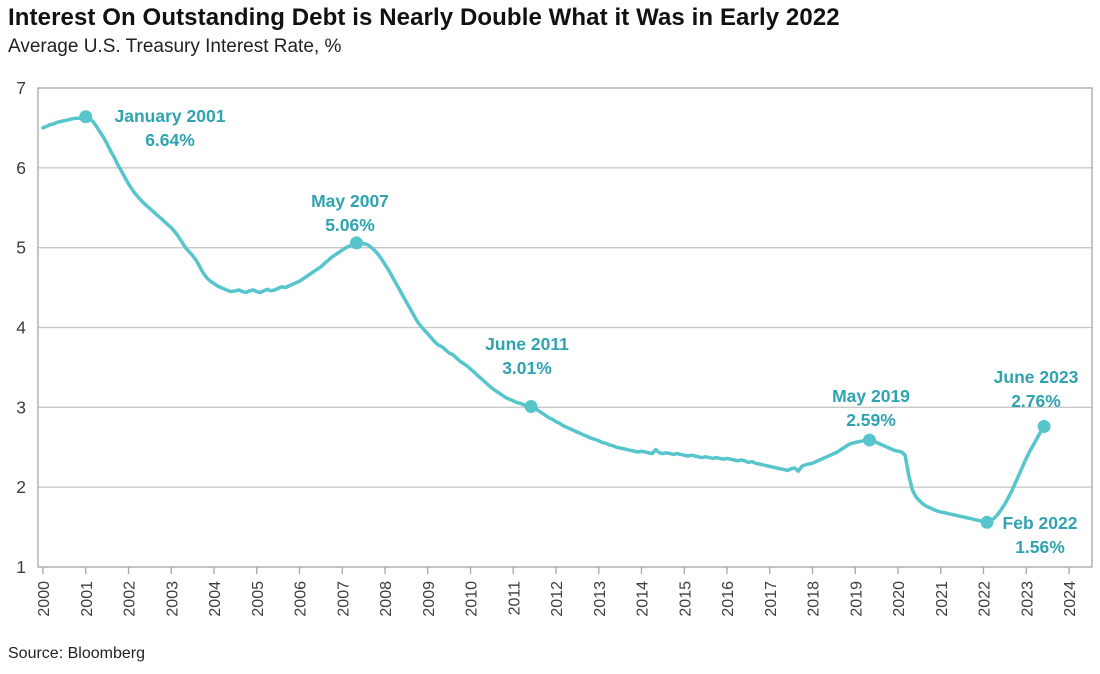 This screenshot has height=674, width=1100. Describe the element at coordinates (1040, 547) in the screenshot. I see `annotation-value-label: 1.56%` at that location.